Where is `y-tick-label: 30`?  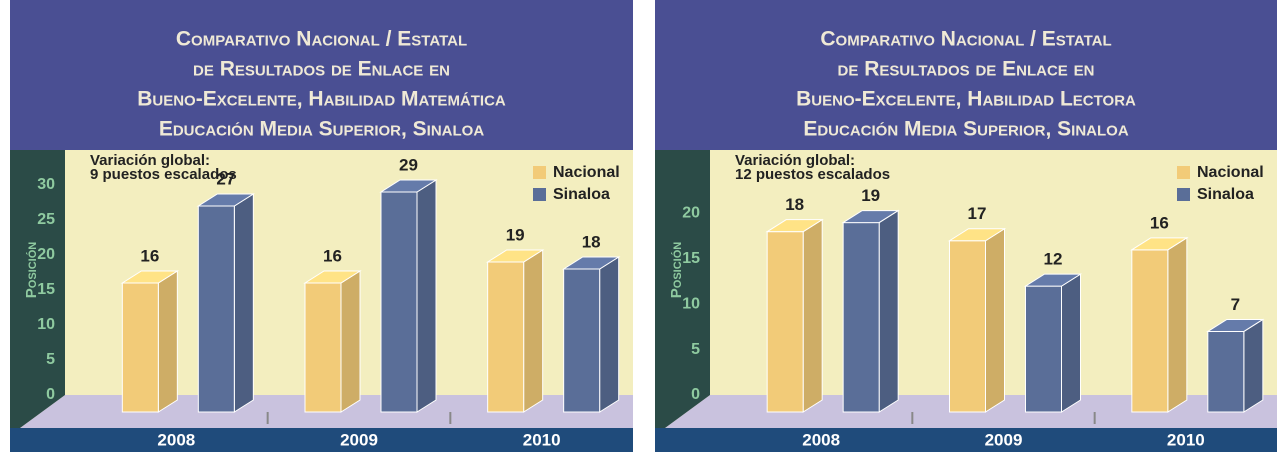 y-tick-label: 30 is located at coordinates (46, 184).